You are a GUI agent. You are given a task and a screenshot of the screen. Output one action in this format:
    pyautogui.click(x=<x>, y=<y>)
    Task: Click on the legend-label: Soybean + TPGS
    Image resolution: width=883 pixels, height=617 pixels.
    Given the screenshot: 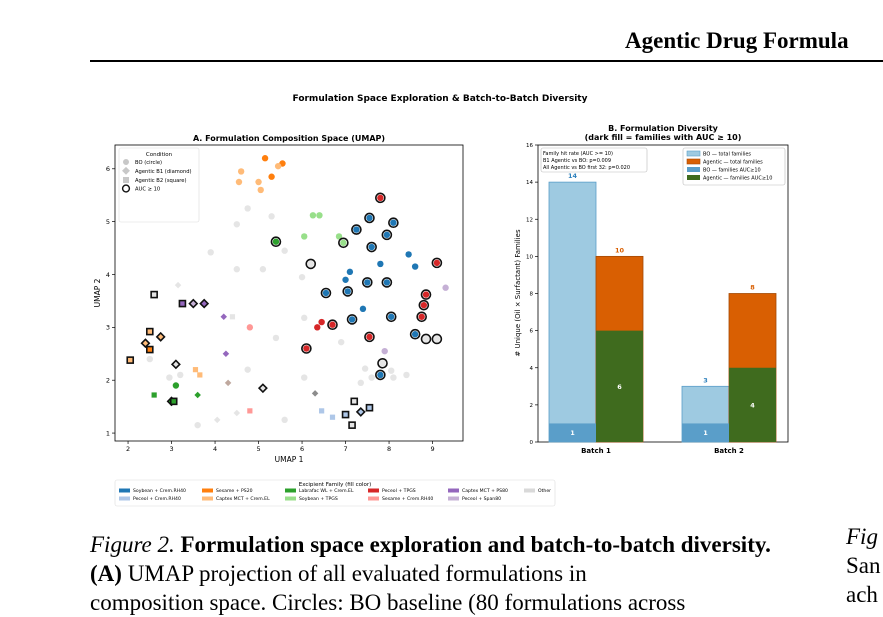 What is the action you would take?
    pyautogui.click(x=318, y=499)
    